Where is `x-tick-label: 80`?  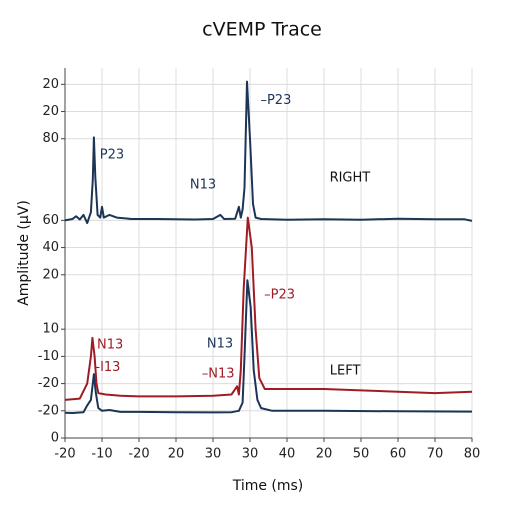
x-tick-label: 80 is located at coordinates (472, 454).